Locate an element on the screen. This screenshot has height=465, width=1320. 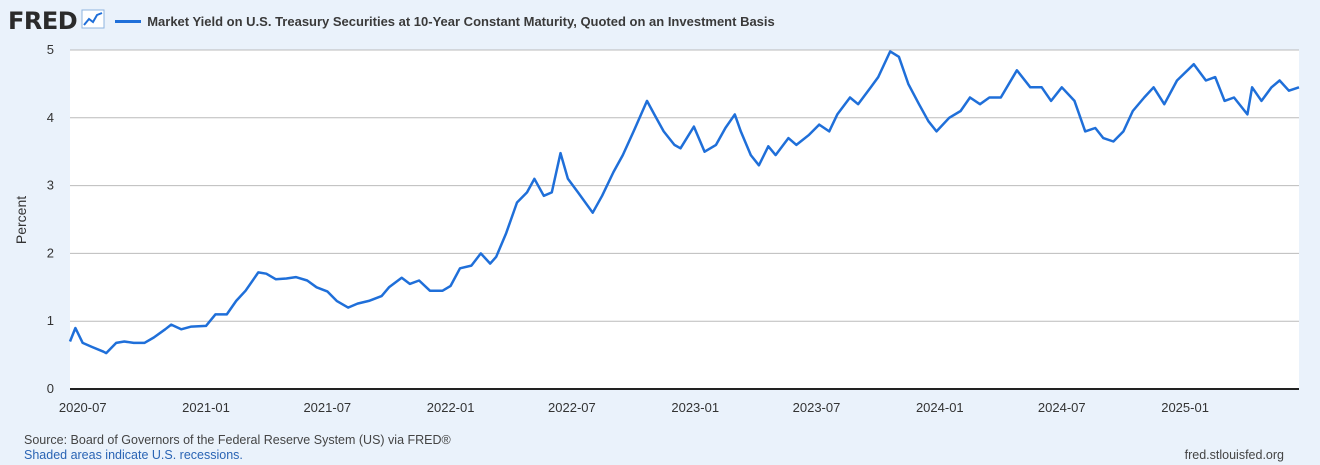
y-tick-labels: 0 1 2 3 4 5 is located at coordinates (50, 219).